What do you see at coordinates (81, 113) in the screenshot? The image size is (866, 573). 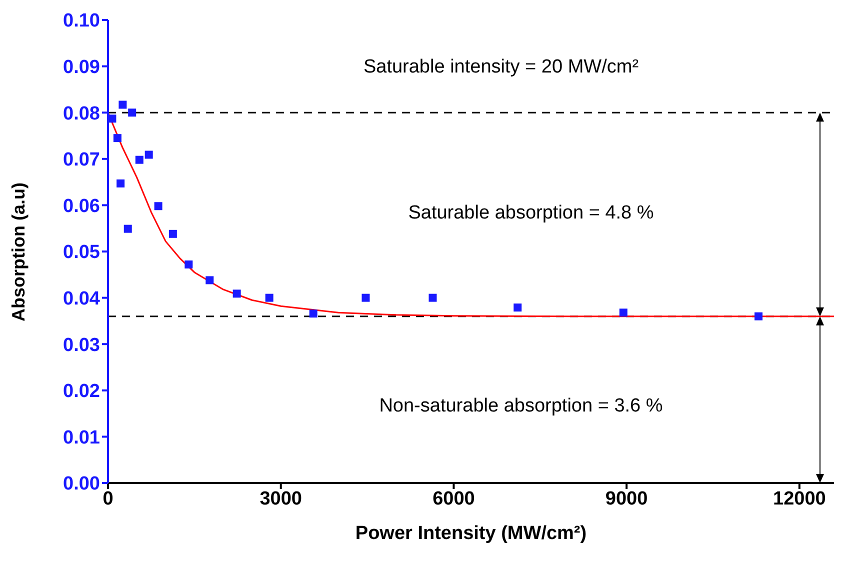 I see `y-tick-label: 0.08` at bounding box center [81, 113].